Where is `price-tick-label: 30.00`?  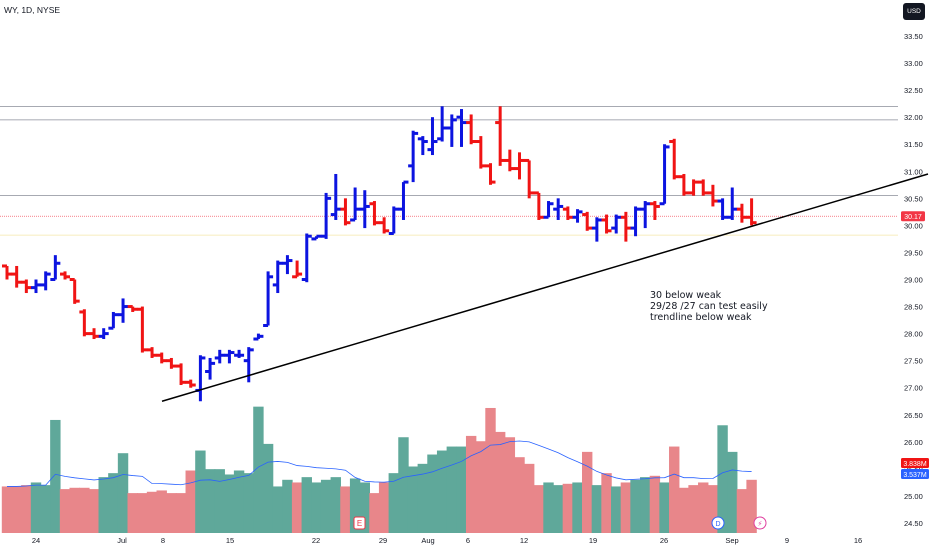
price-tick-label: 30.00 is located at coordinates (913, 225).